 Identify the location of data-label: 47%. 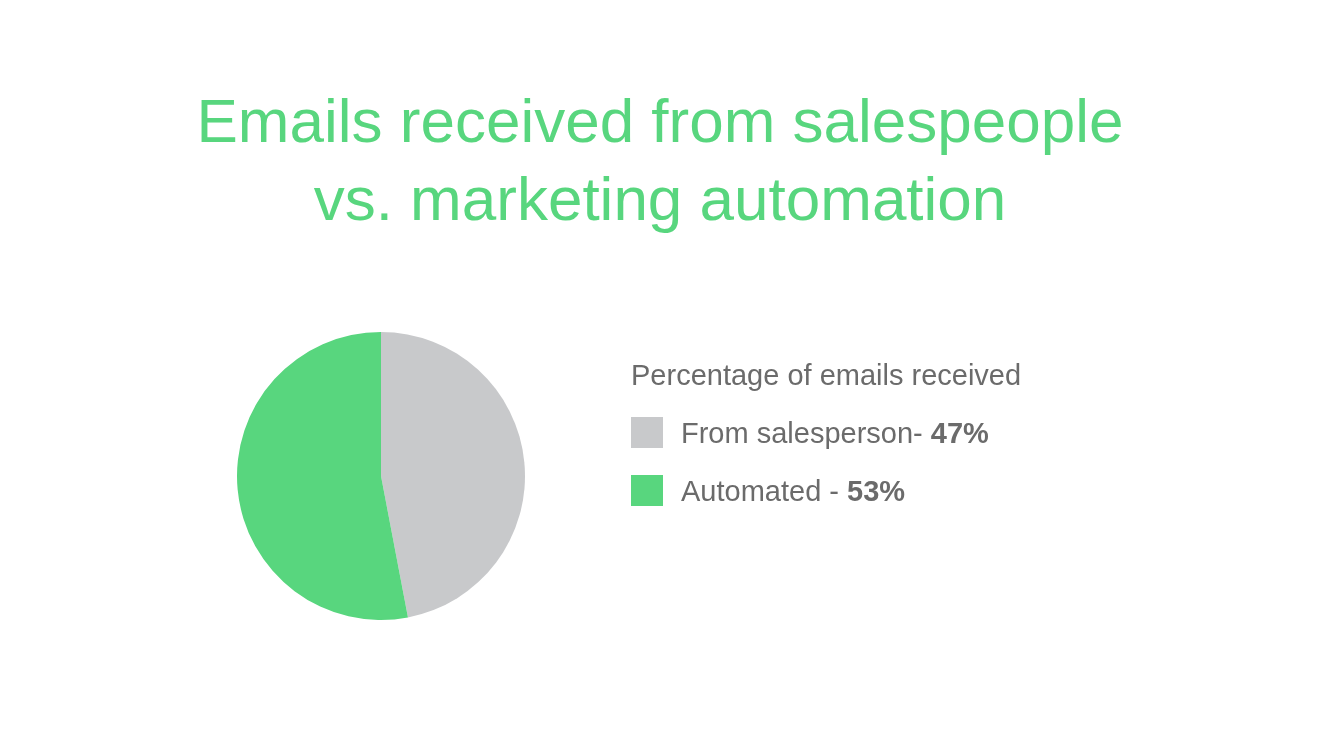
(960, 433).